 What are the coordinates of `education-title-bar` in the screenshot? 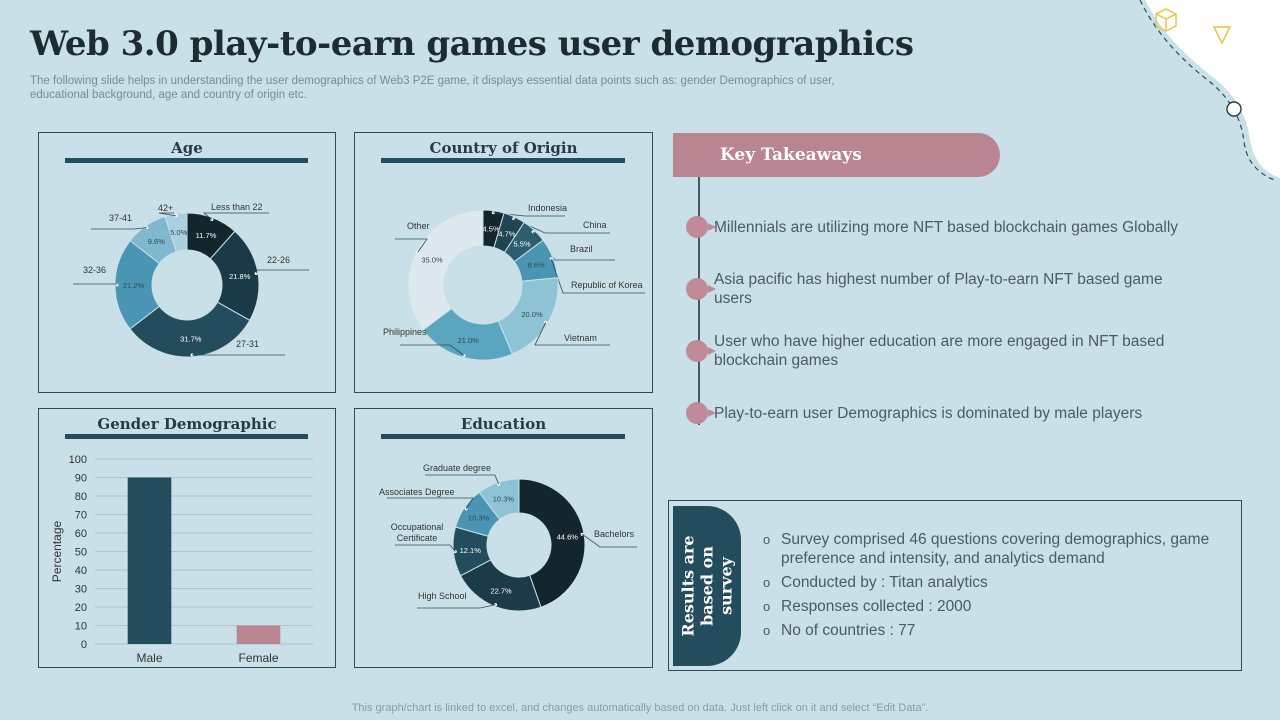 It's located at (503, 436).